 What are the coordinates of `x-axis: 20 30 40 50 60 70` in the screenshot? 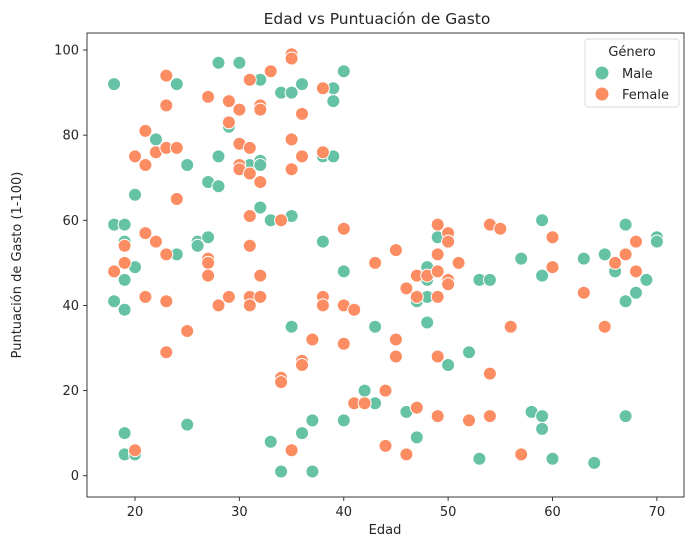 It's located at (396, 508).